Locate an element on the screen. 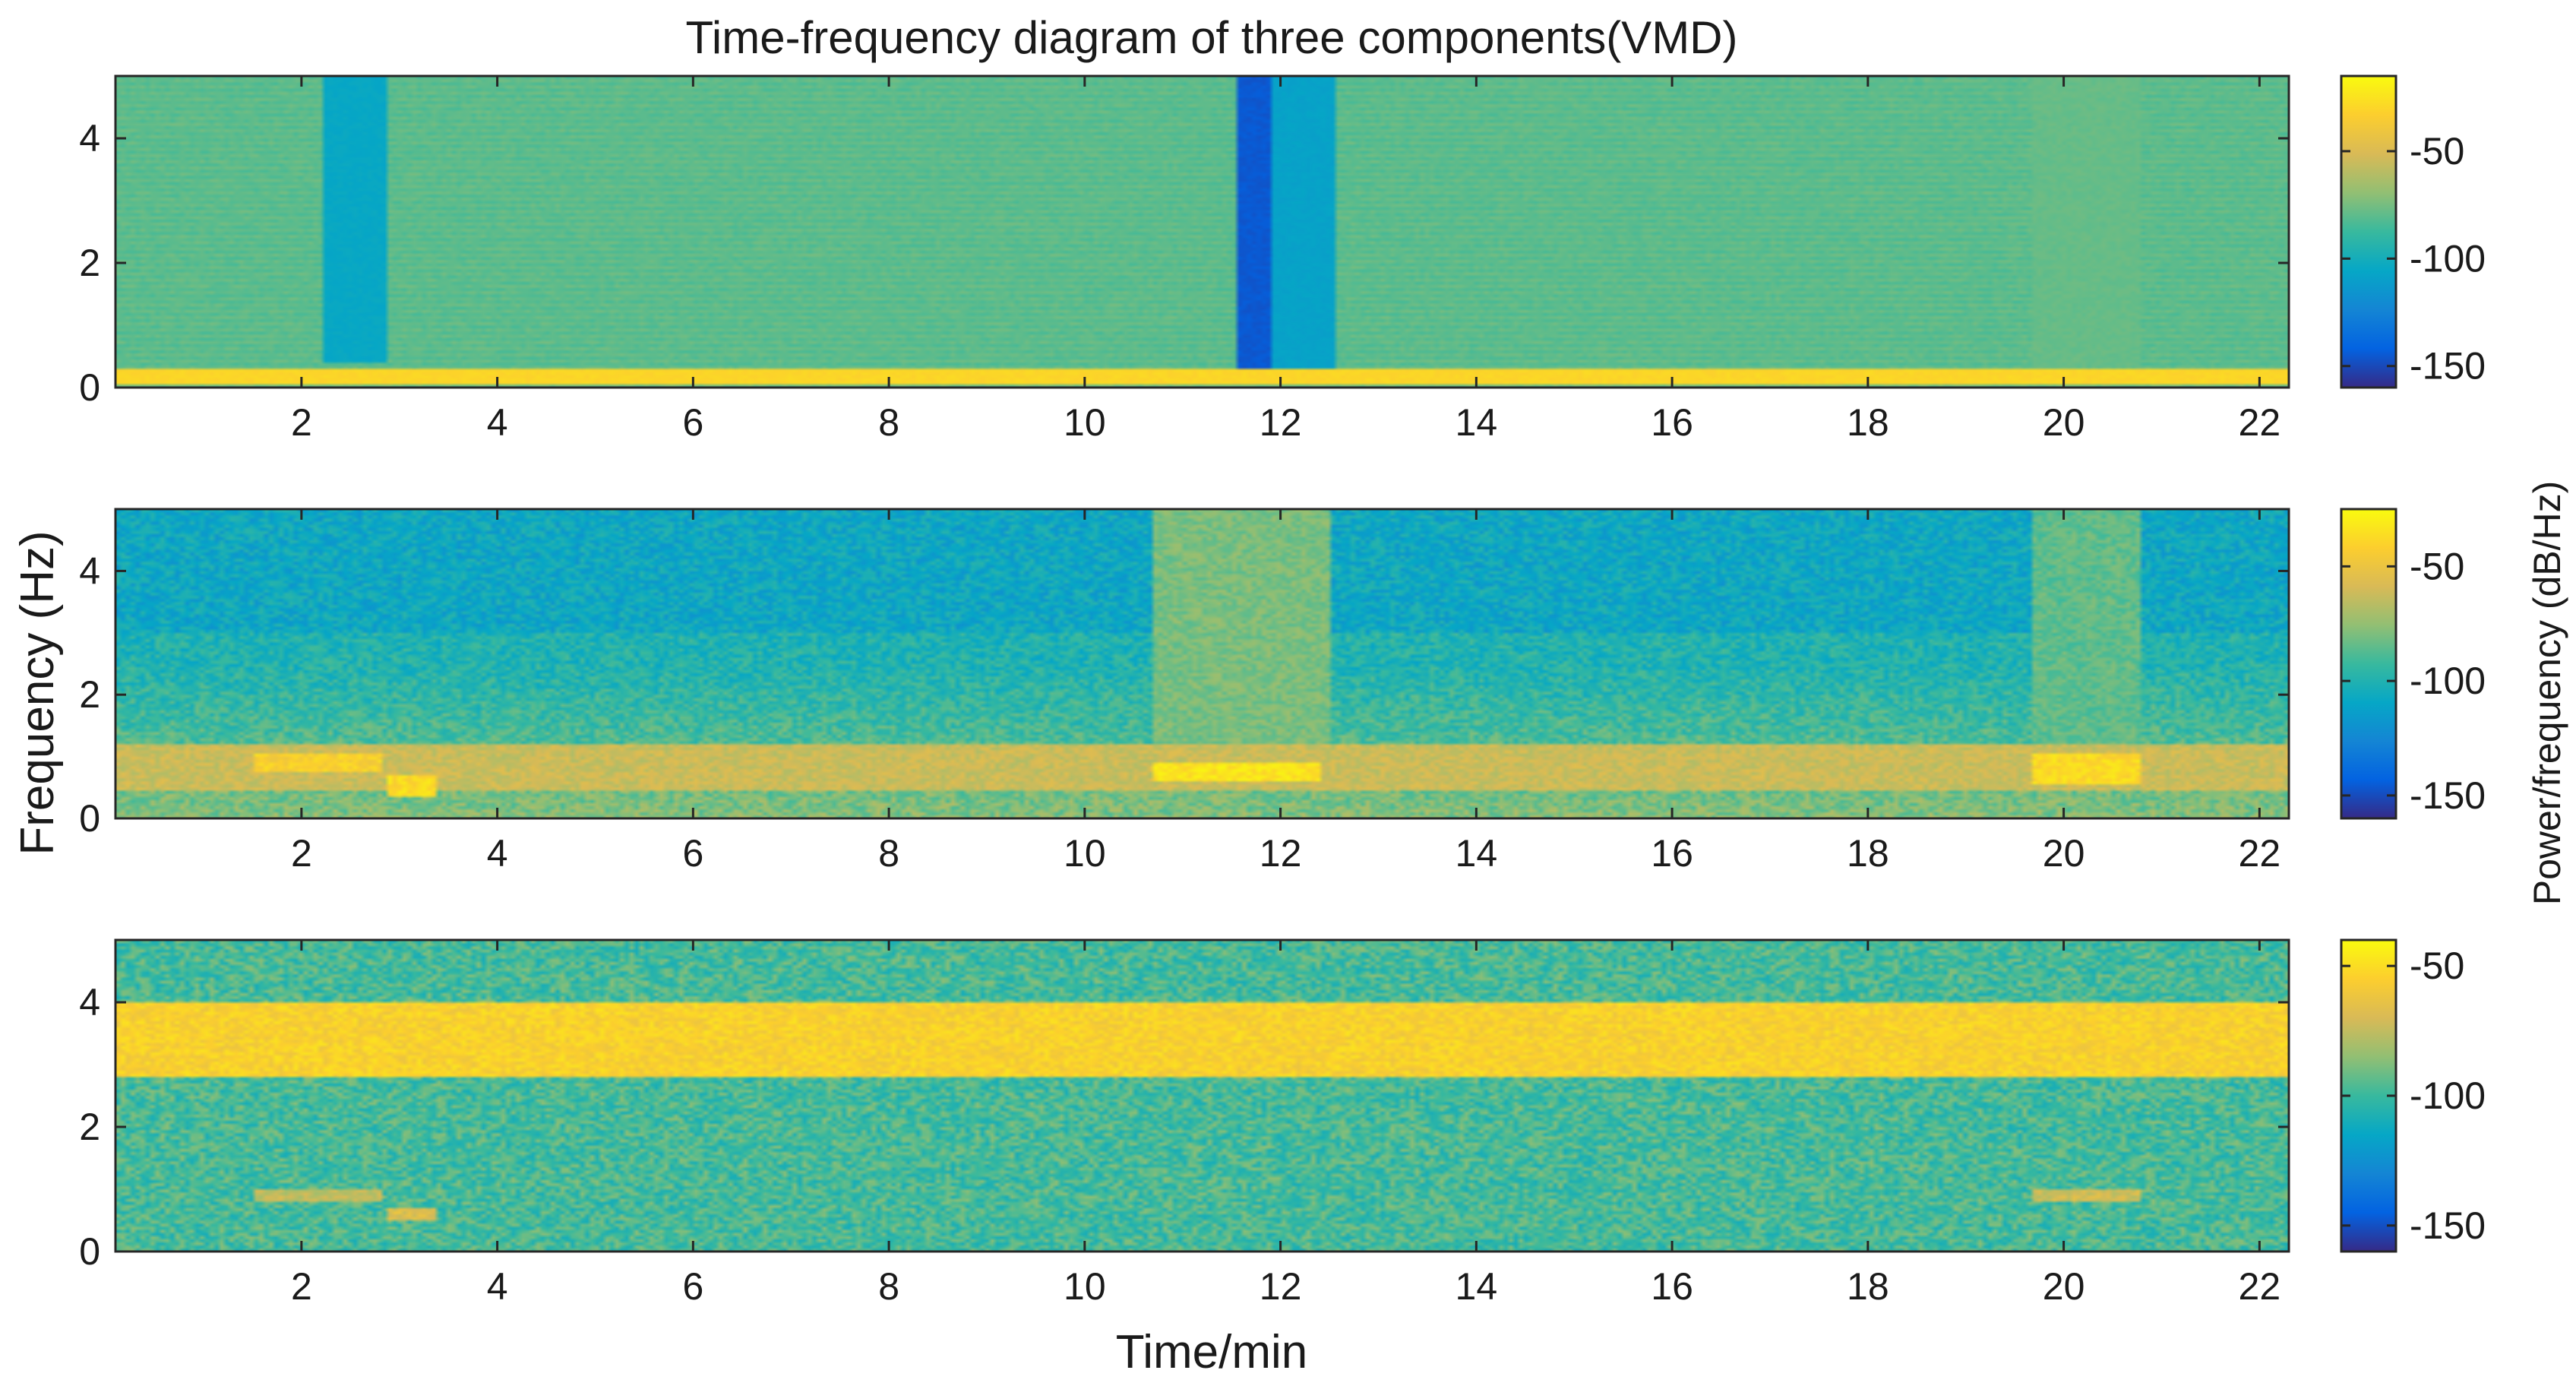  colorbar-label: Power/frequency (dB/Hz) is located at coordinates (2547, 693).